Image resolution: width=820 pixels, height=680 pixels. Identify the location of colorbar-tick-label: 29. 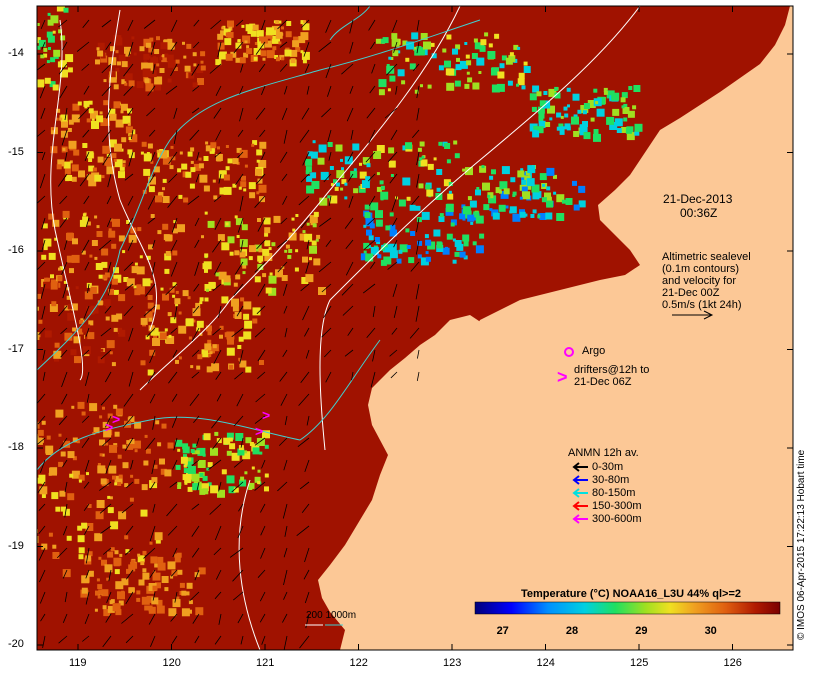
(641, 631).